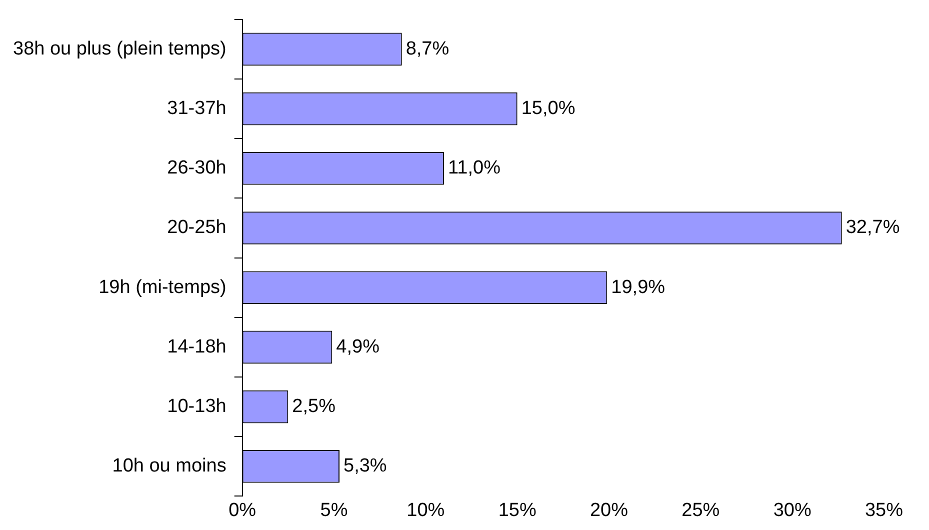 The width and height of the screenshot is (929, 530). I want to click on data-label: 11,0%, so click(474, 168).